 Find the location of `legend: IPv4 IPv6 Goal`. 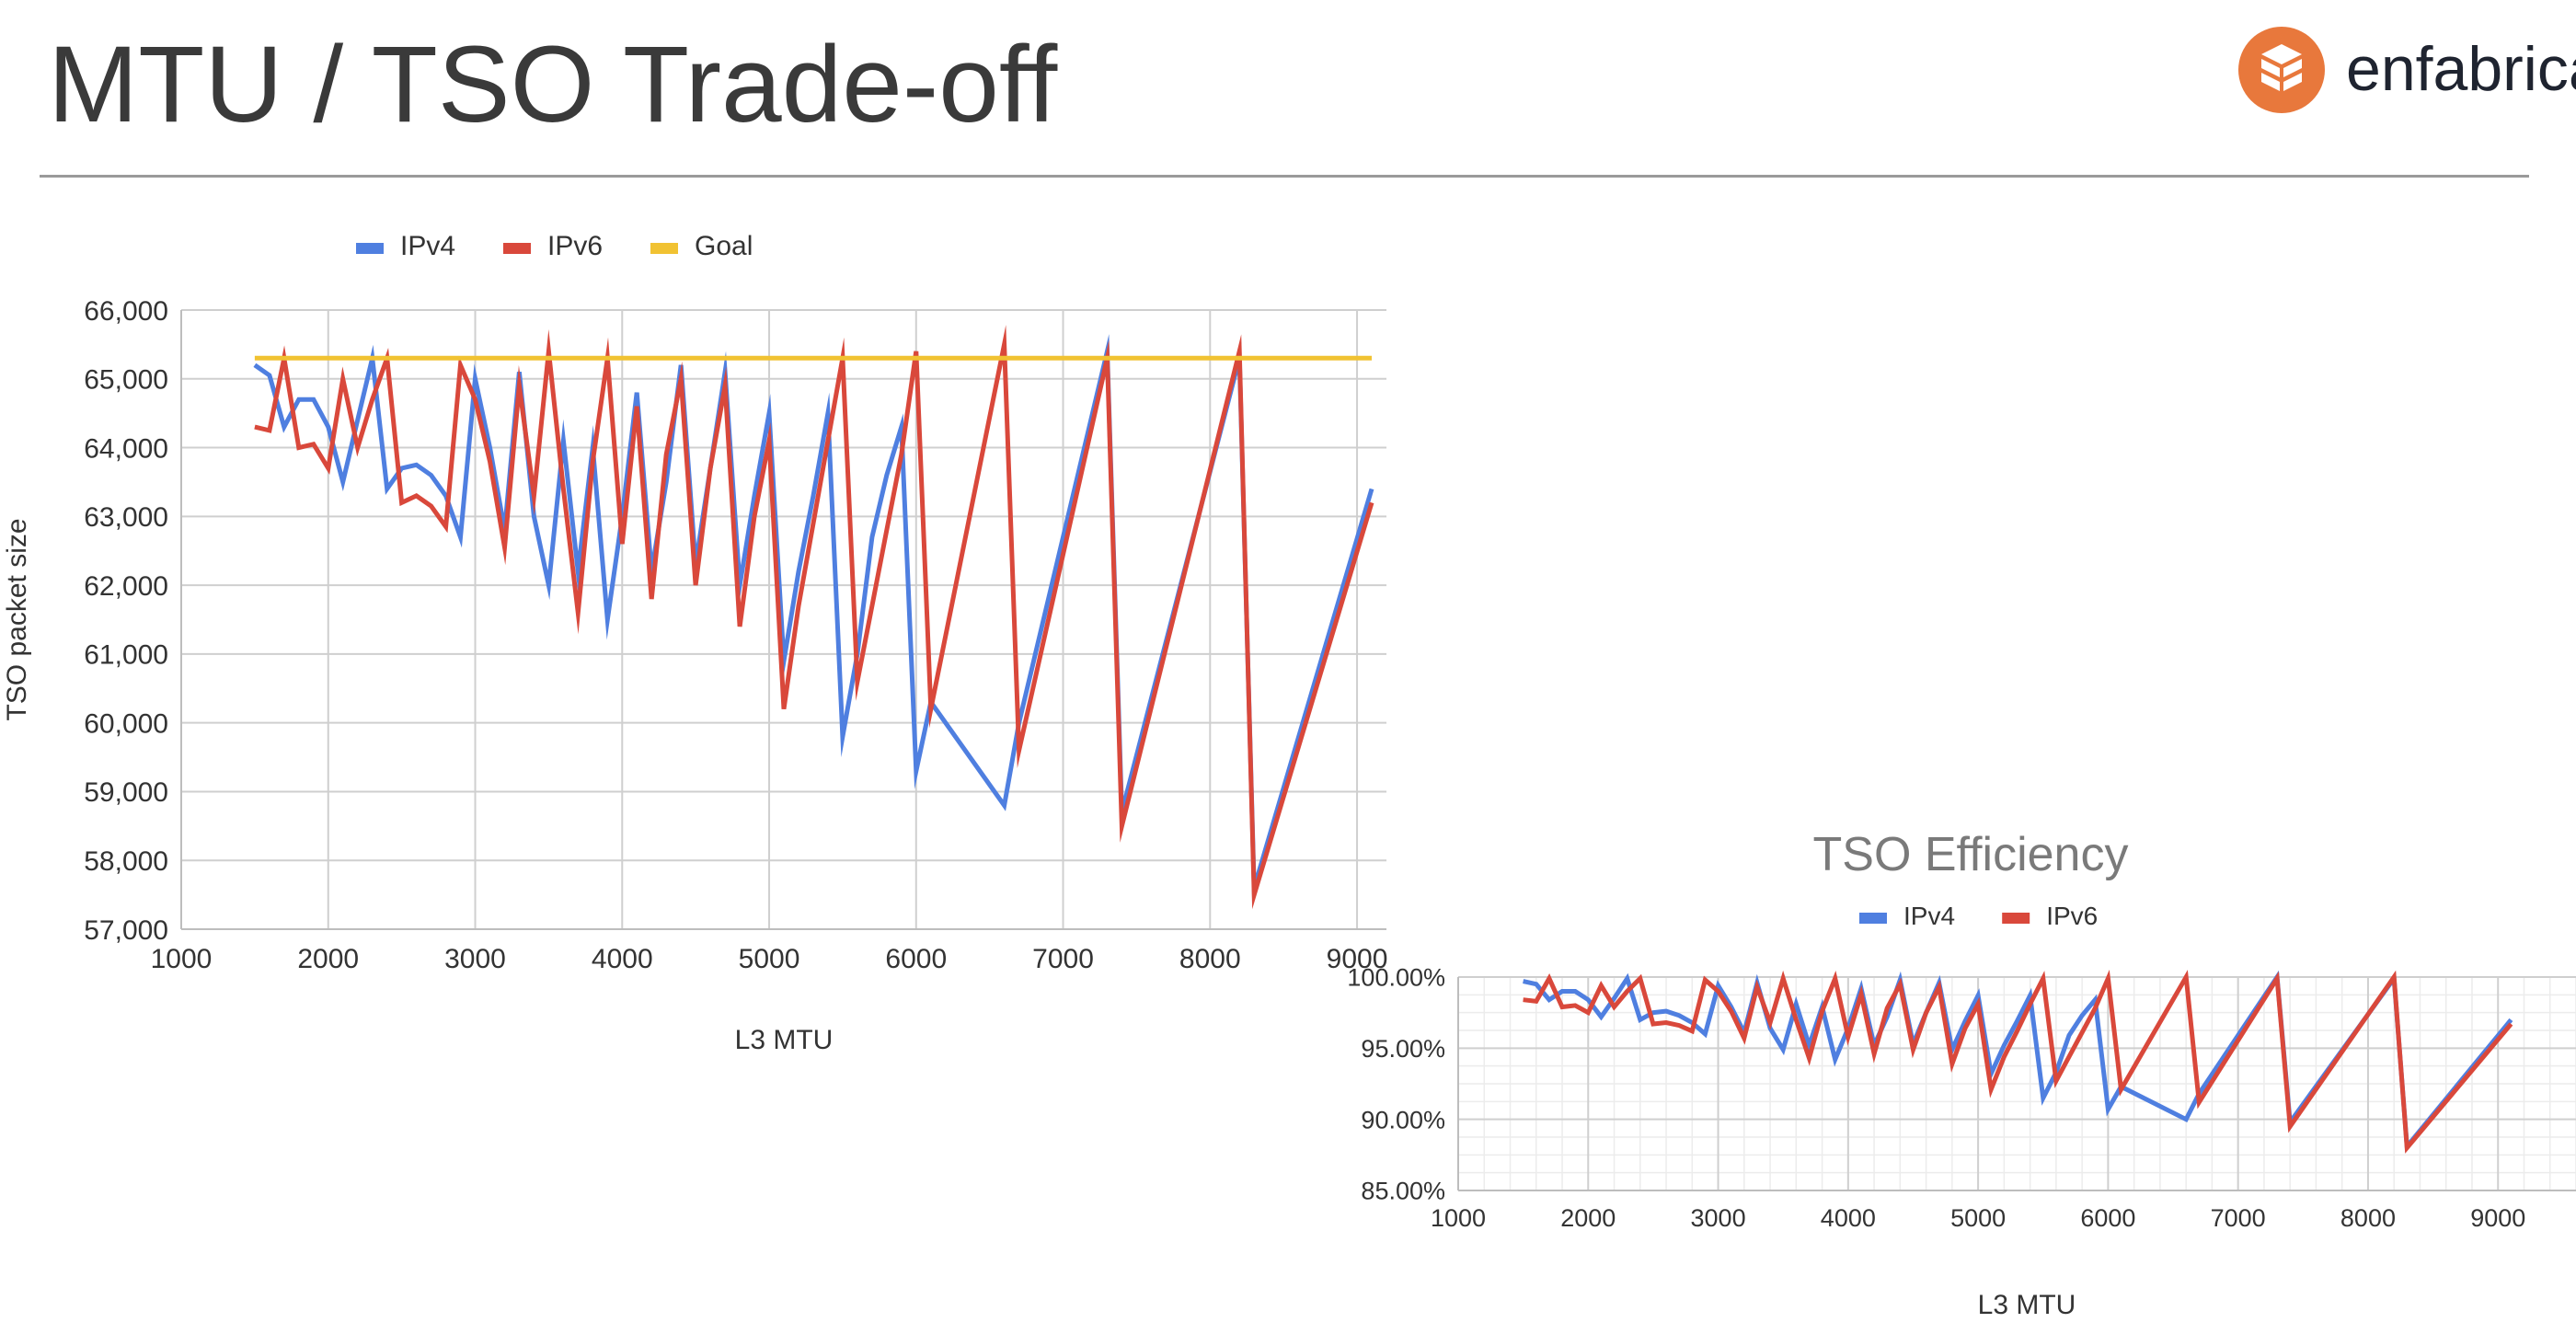

legend: IPv4 IPv6 Goal is located at coordinates (554, 246).